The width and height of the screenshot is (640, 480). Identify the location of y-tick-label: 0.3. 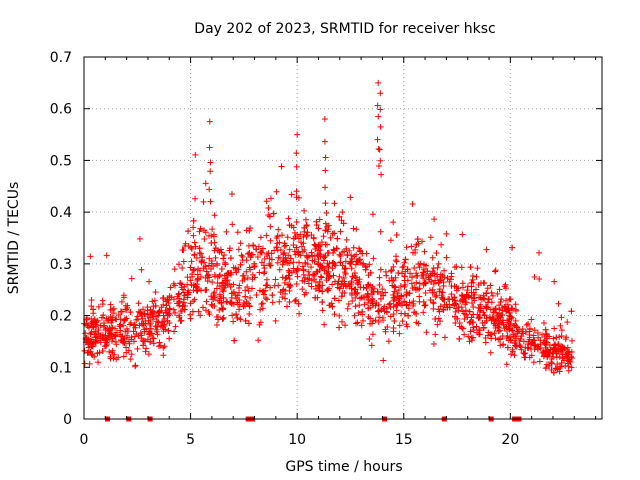
(61, 265).